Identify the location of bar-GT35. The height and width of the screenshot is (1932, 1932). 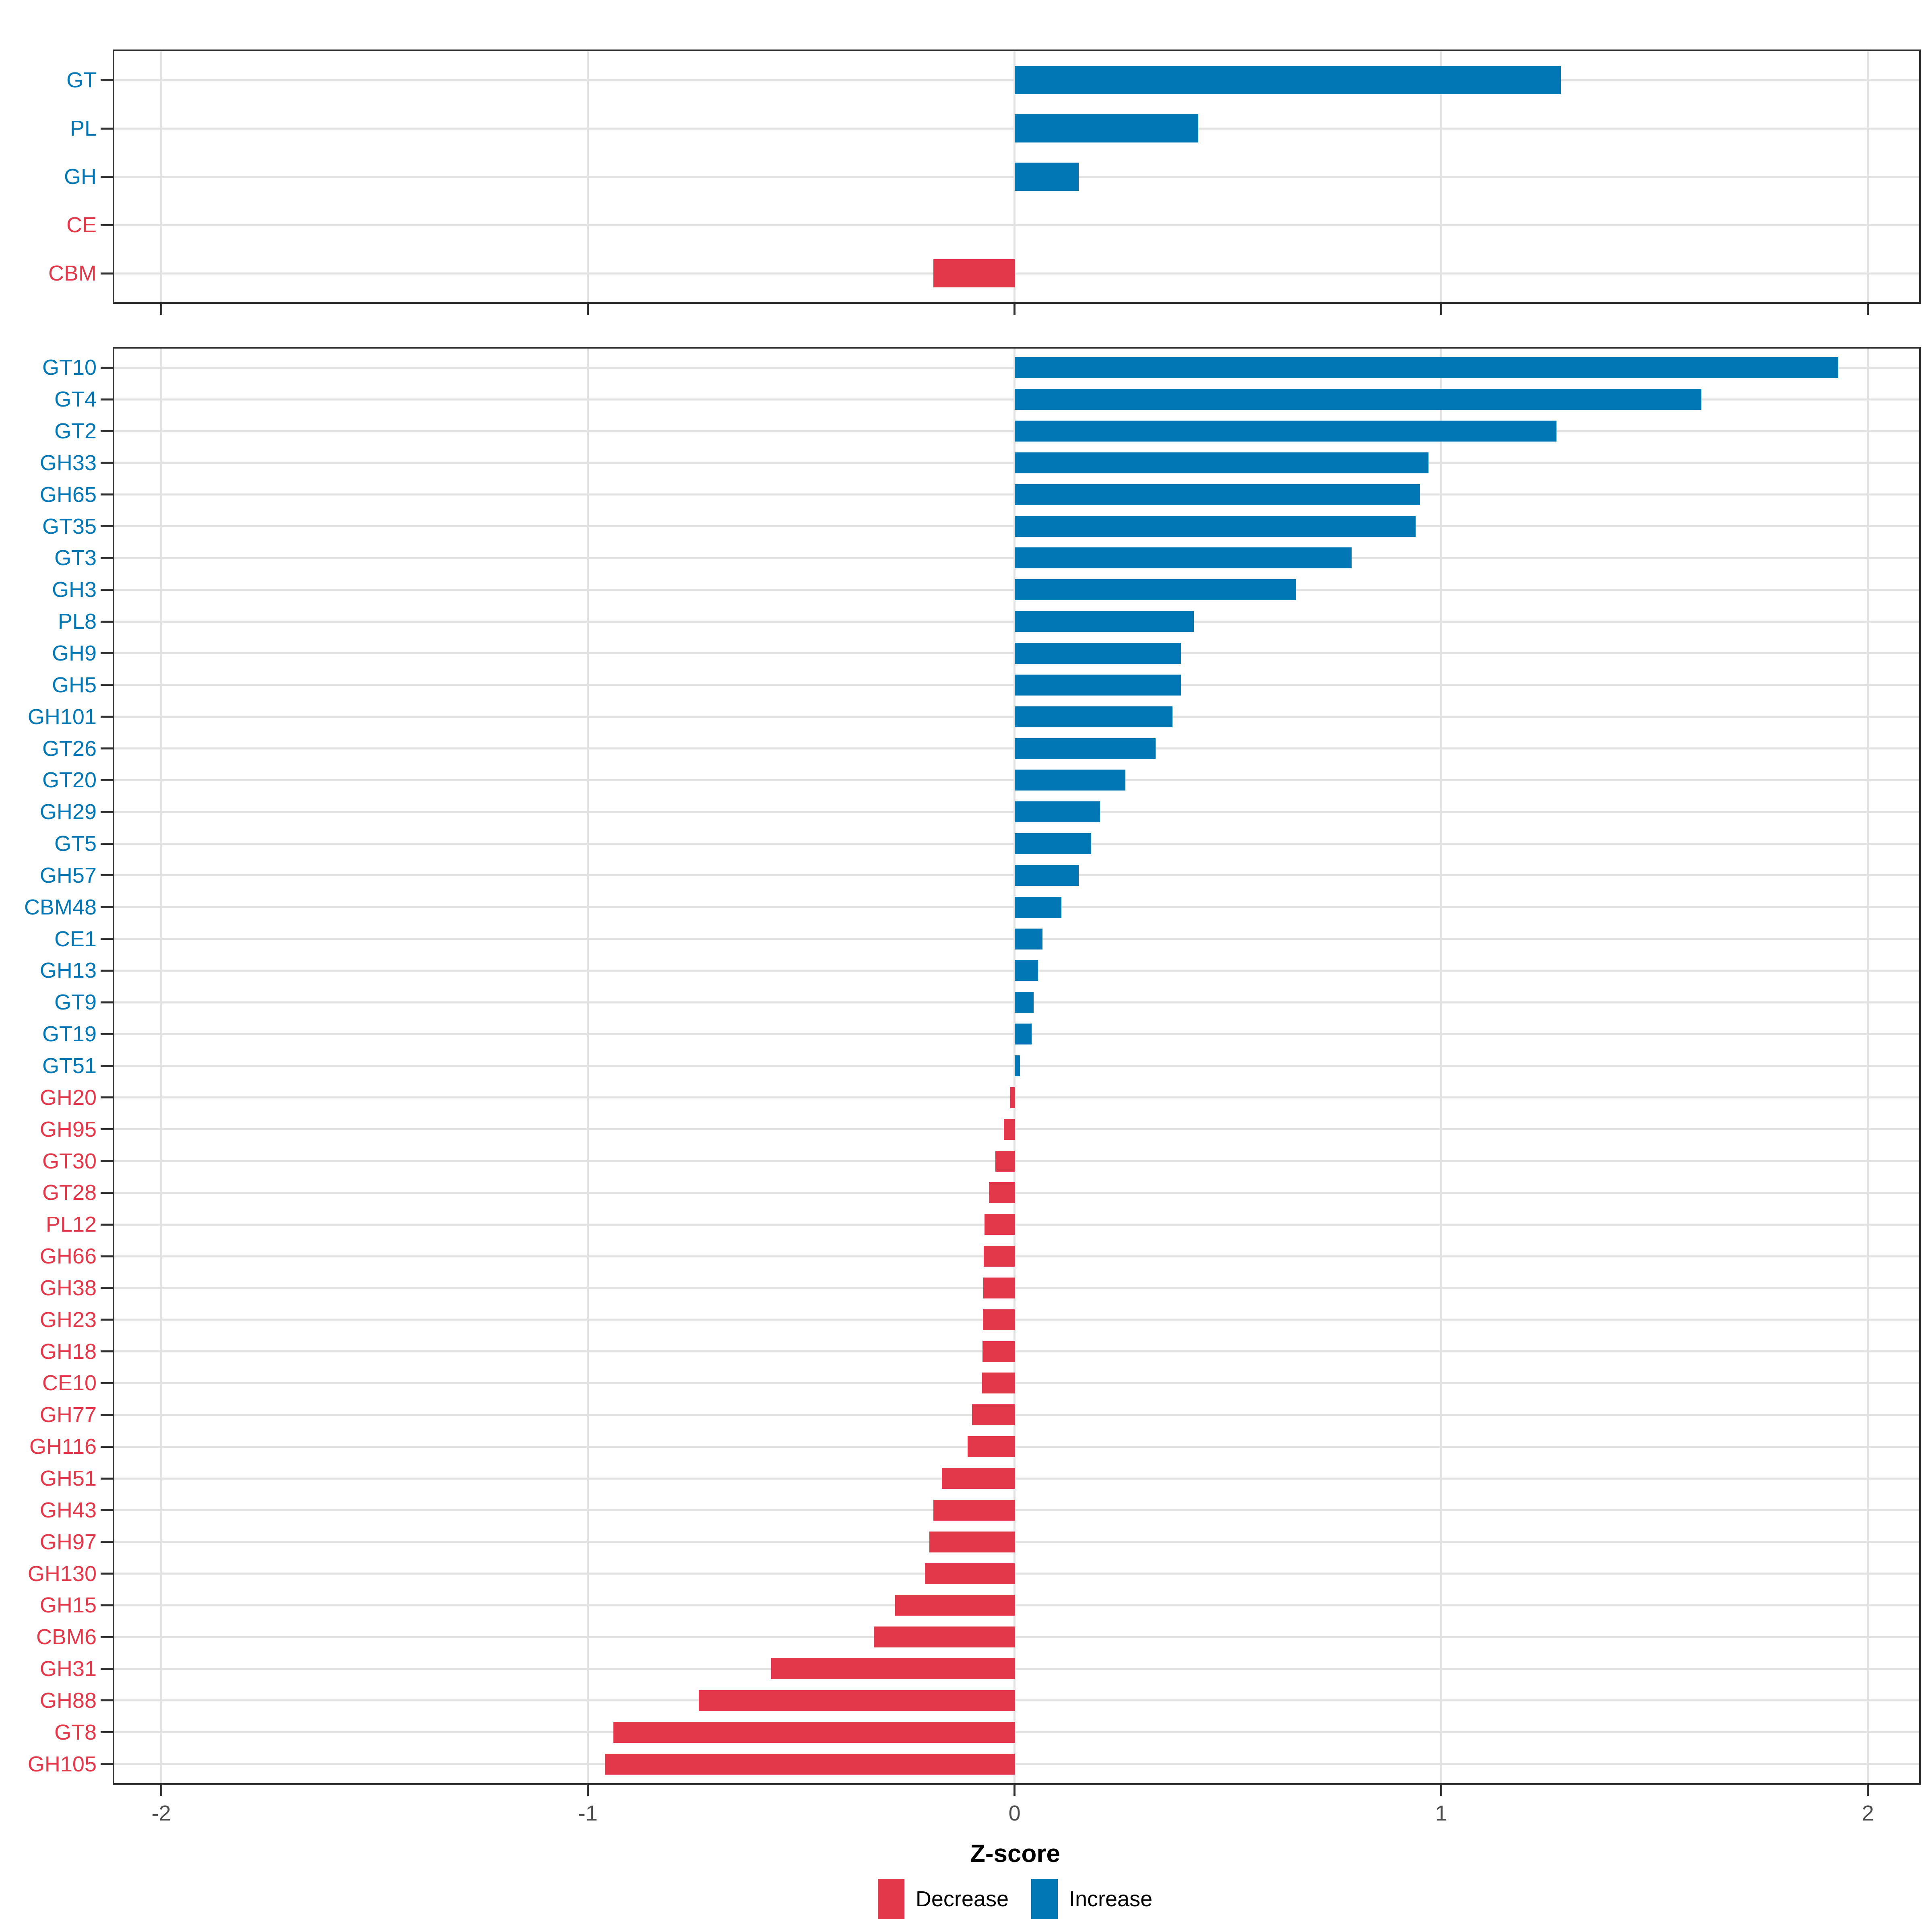
(1215, 526).